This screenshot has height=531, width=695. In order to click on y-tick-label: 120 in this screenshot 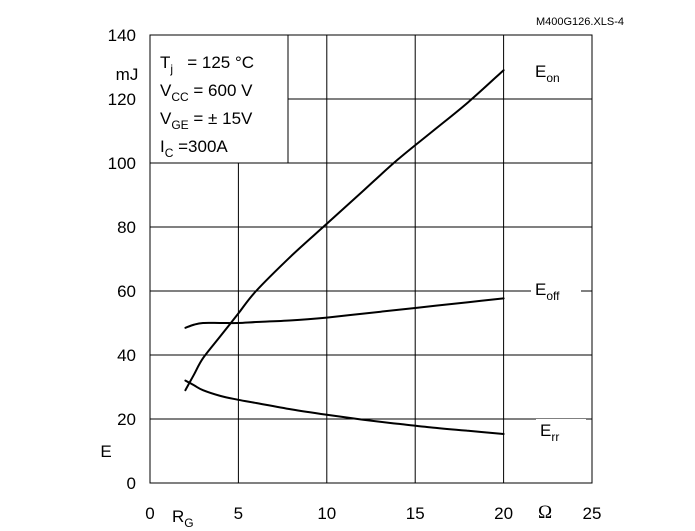, I will do `click(122, 99)`.